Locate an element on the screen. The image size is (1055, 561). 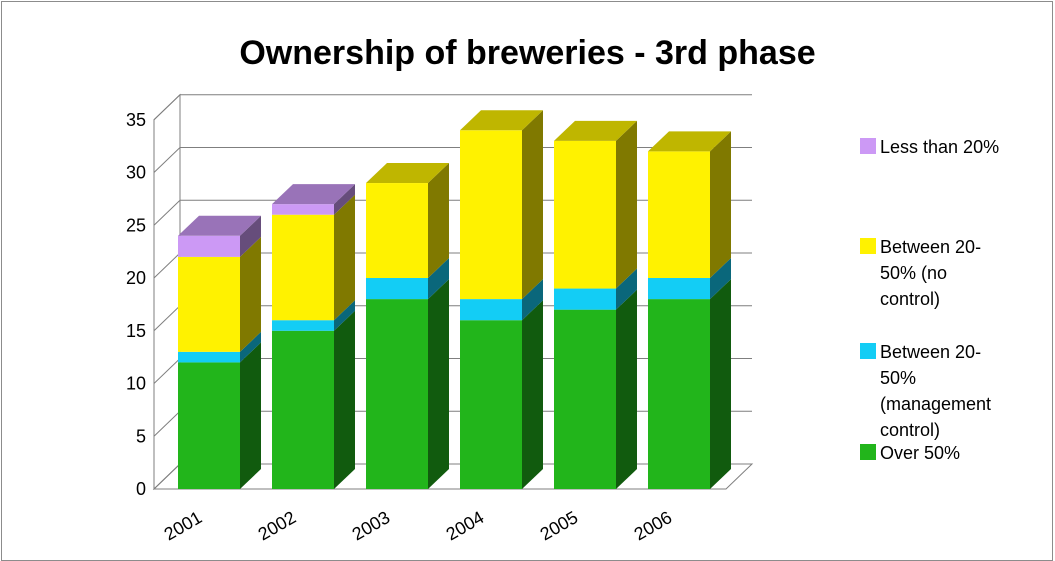
y-tick-label: 15 is located at coordinates (136, 331).